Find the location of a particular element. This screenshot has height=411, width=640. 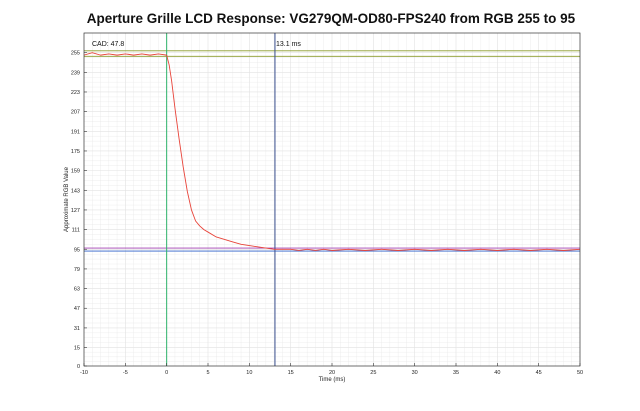

y-tick-label: 63 is located at coordinates (77, 290).